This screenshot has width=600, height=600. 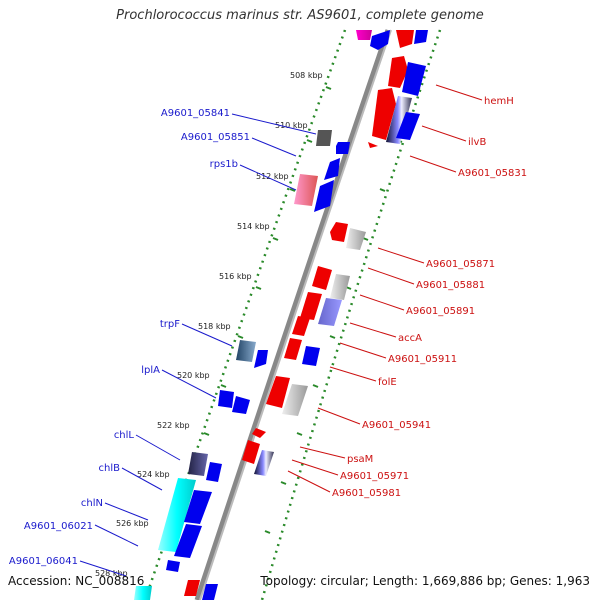 What do you see at coordinates (306, 75) in the screenshot?
I see `ruler-tick-label: 508 kbp` at bounding box center [306, 75].